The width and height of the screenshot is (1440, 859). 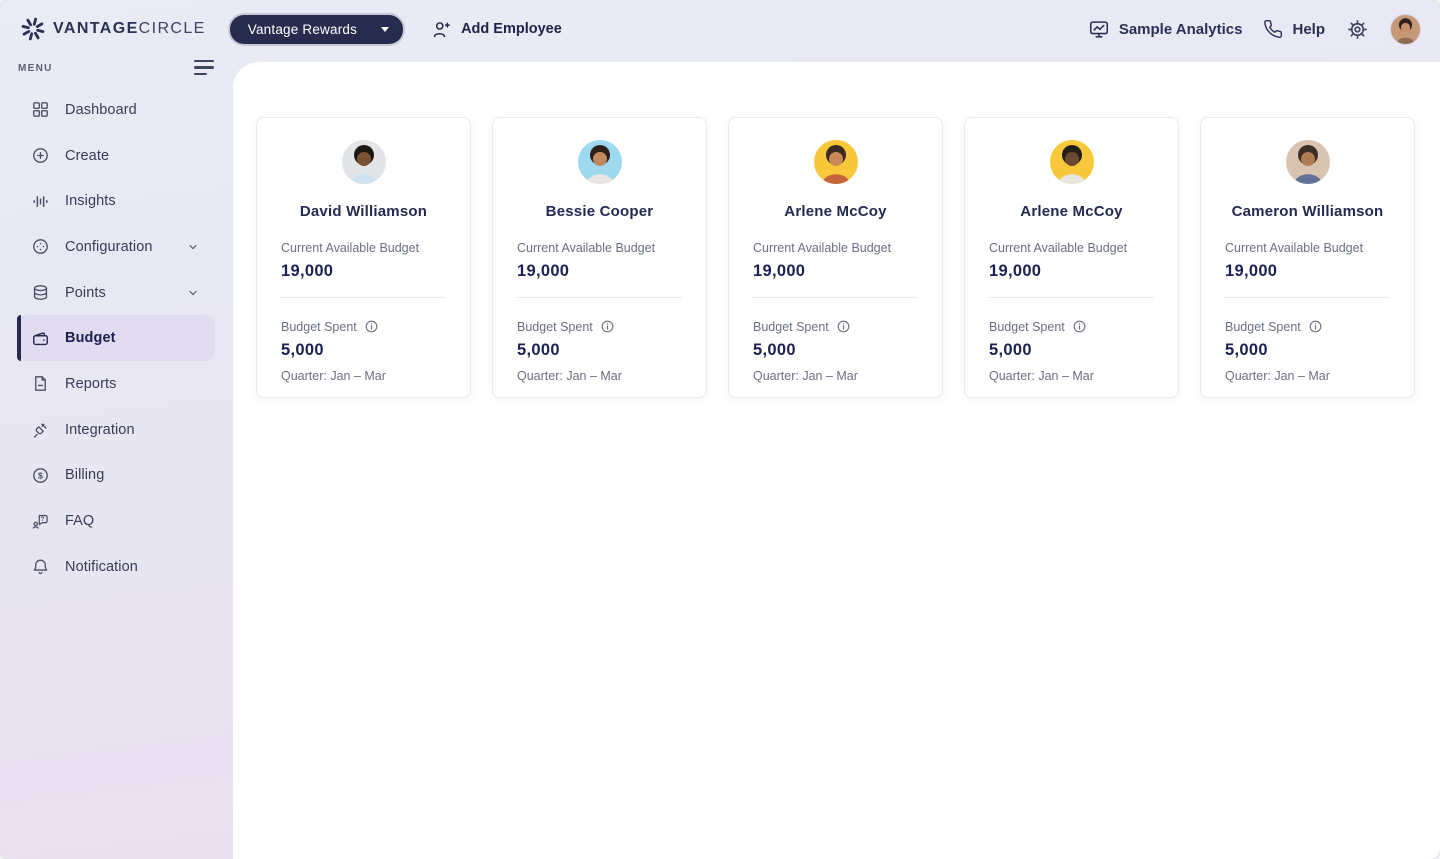 What do you see at coordinates (85, 292) in the screenshot?
I see `sidebar-item-label: Points` at bounding box center [85, 292].